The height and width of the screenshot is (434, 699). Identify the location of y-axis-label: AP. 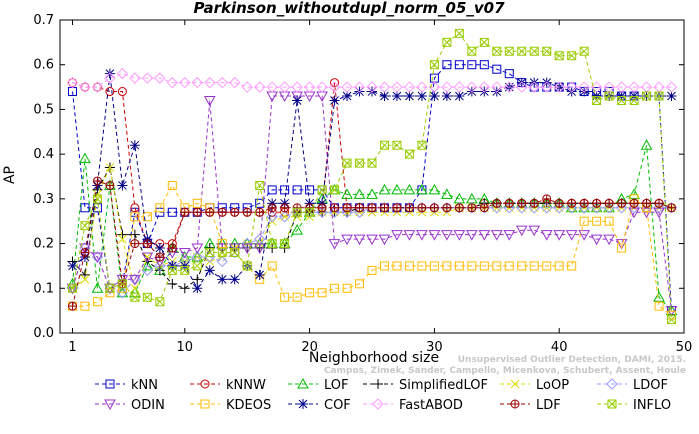
(10, 175).